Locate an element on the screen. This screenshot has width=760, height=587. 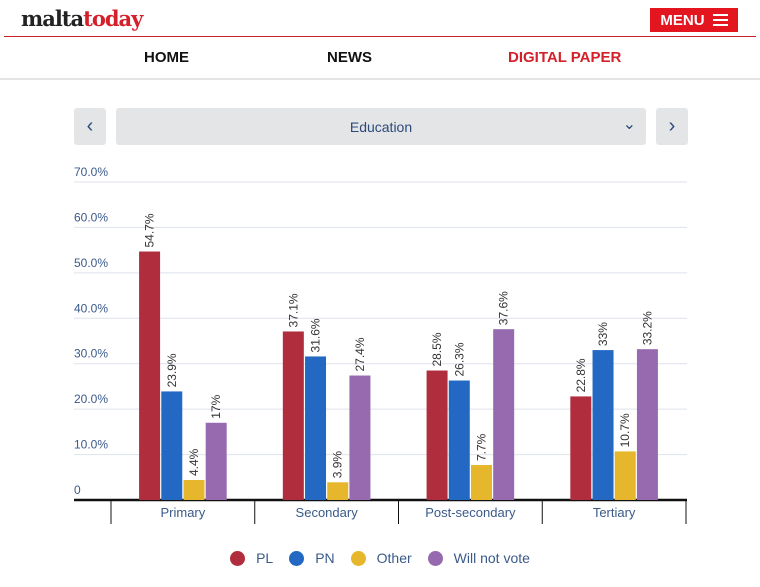
nav-home: HOME is located at coordinates (166, 57).